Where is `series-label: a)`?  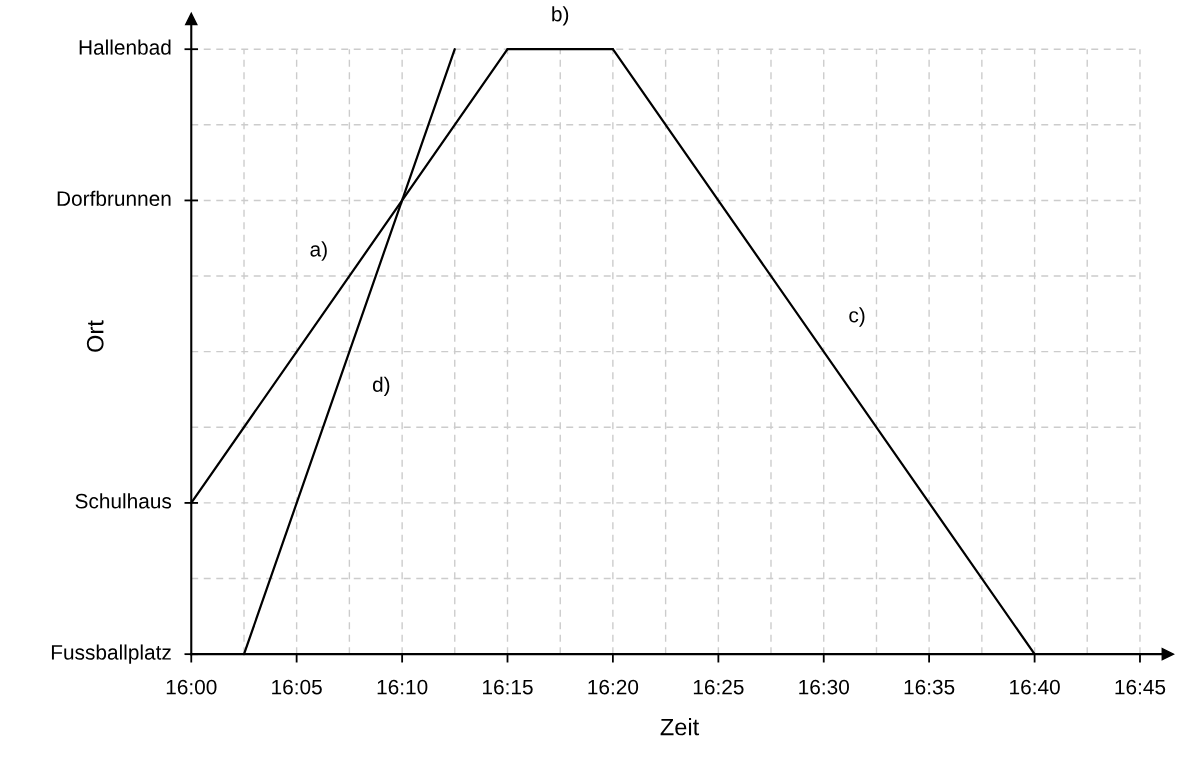
series-label: a) is located at coordinates (318, 251).